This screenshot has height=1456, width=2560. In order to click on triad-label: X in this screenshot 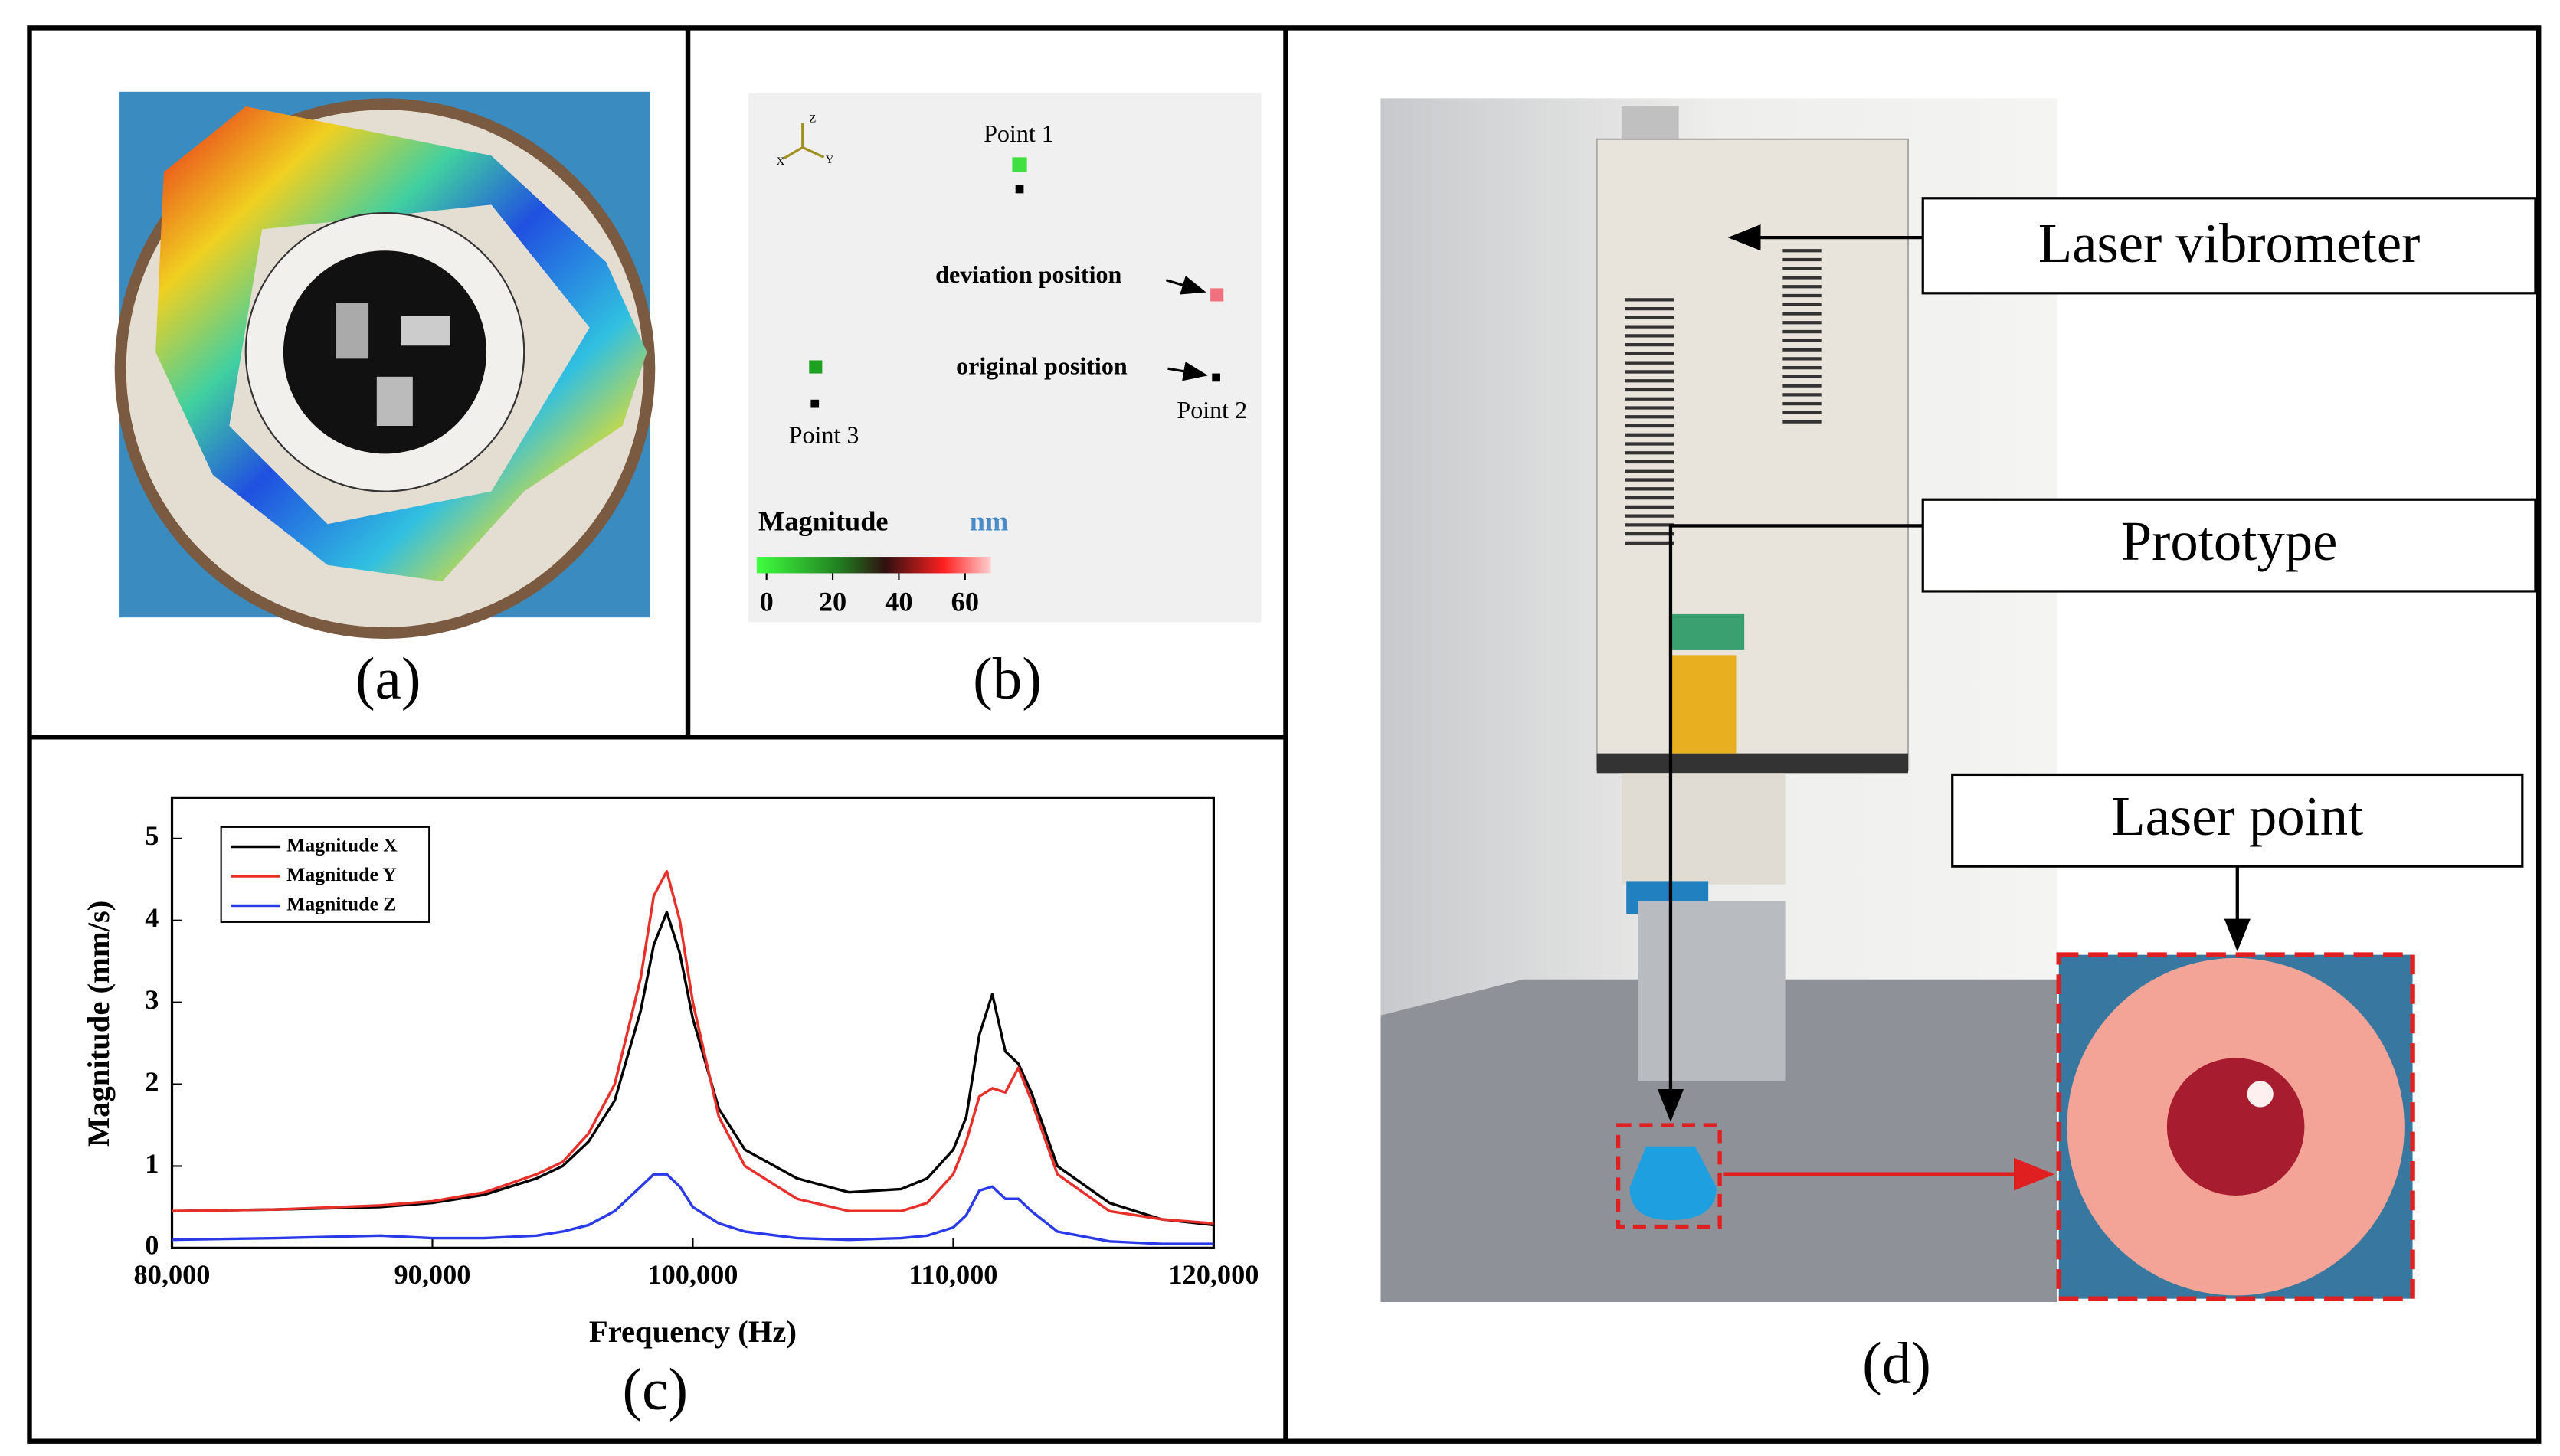, I will do `click(781, 161)`.